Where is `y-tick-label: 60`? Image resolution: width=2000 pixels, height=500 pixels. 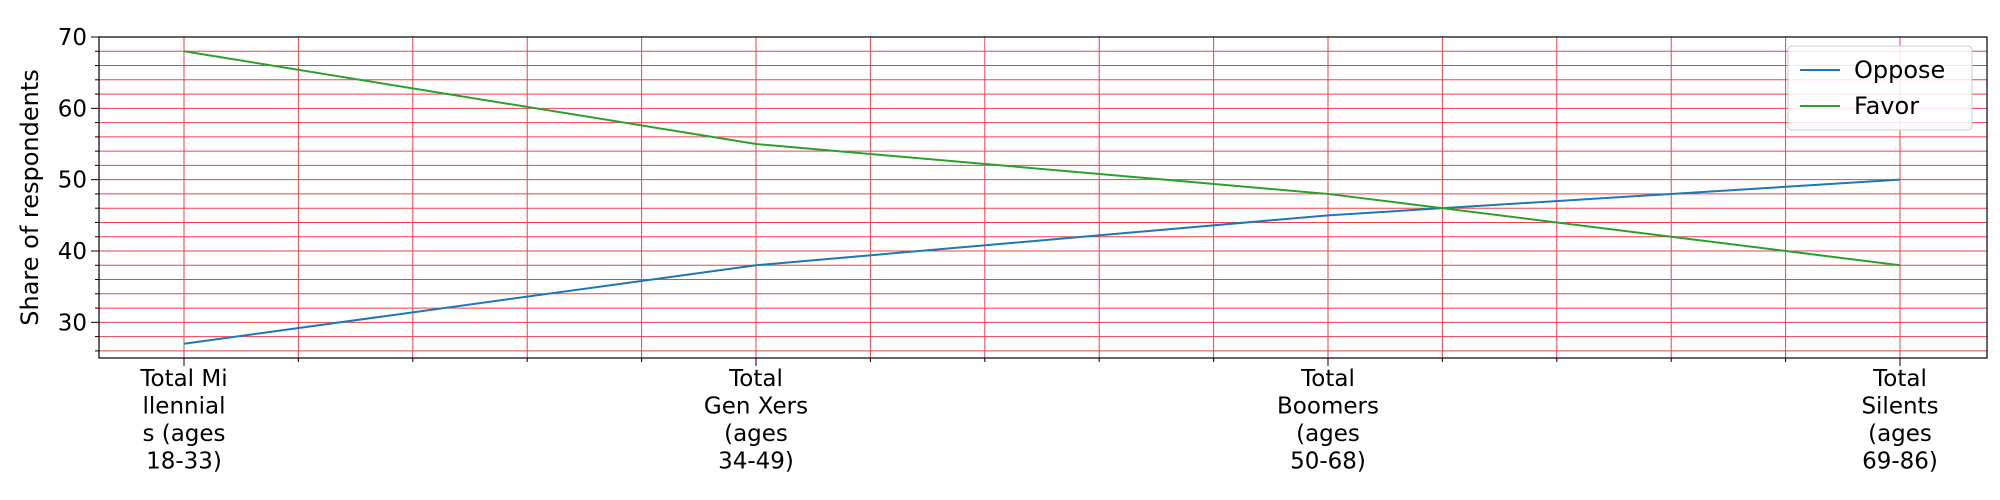
y-tick-label: 60 is located at coordinates (72, 109).